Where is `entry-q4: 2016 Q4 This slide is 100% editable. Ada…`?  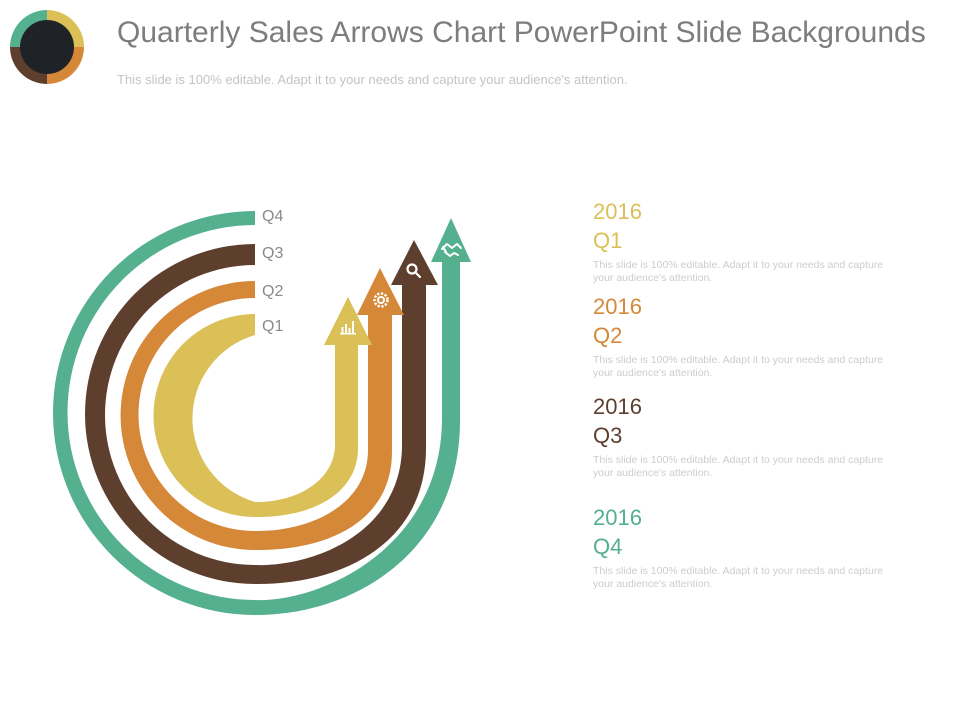
entry-q4: 2016 Q4 This slide is 100% editable. Ada… is located at coordinates (748, 547).